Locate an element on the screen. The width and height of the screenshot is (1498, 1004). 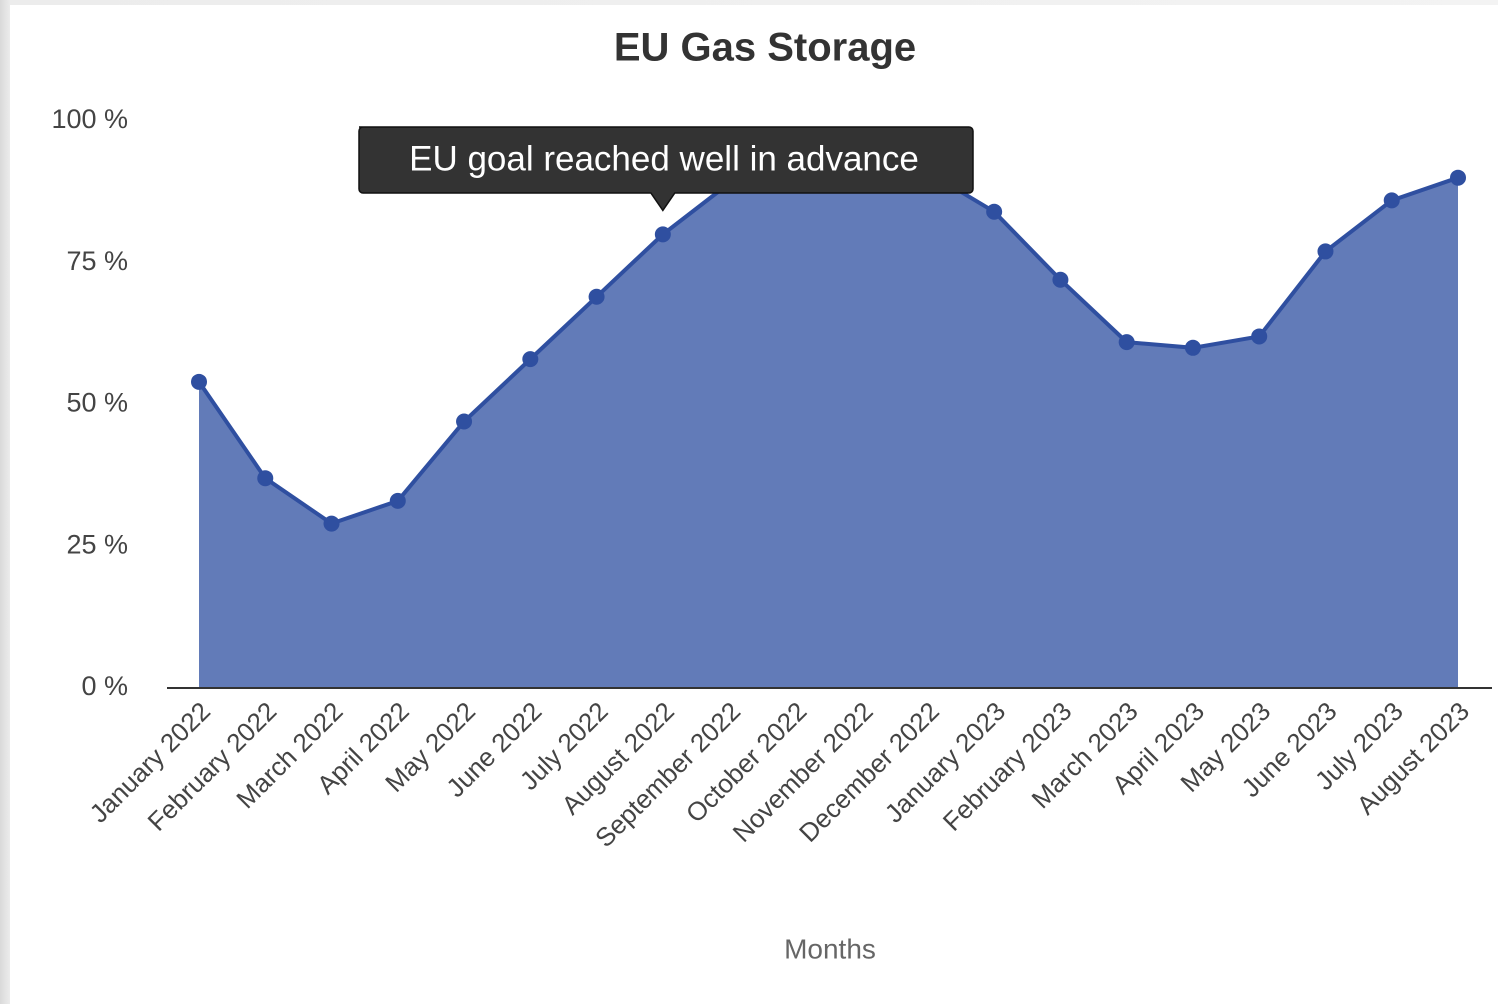
y-tick-label: 0 % is located at coordinates (104, 686).